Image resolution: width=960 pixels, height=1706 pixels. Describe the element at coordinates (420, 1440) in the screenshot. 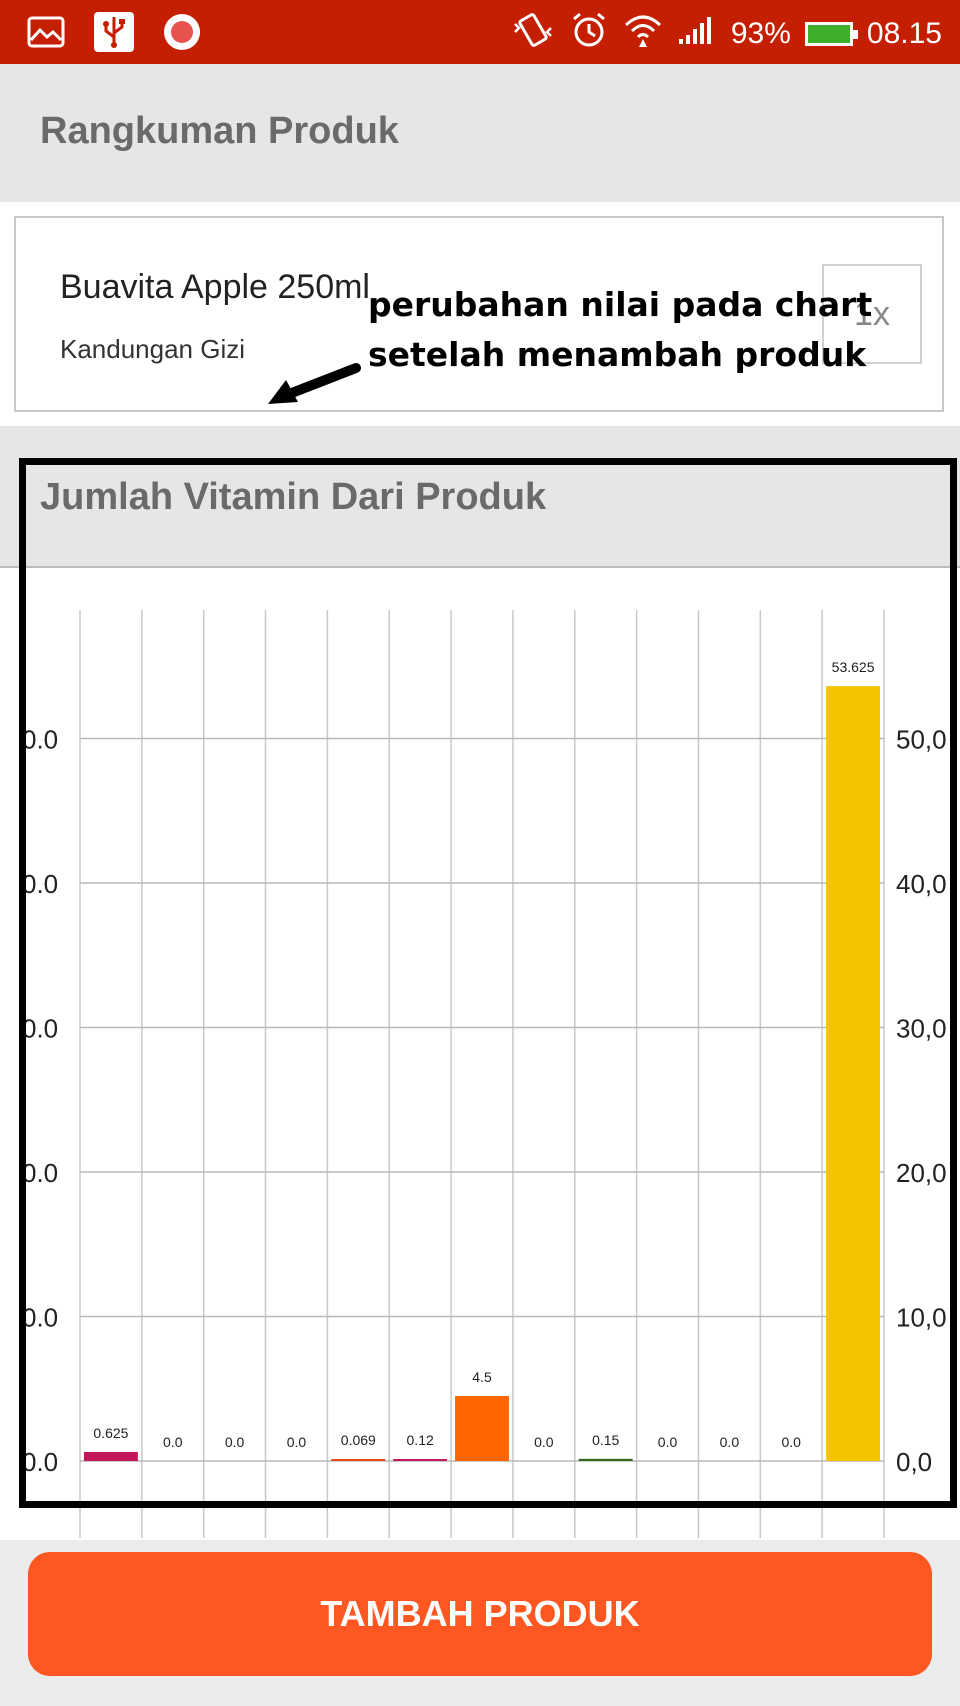

I see `bar-value-label: 0.12` at that location.